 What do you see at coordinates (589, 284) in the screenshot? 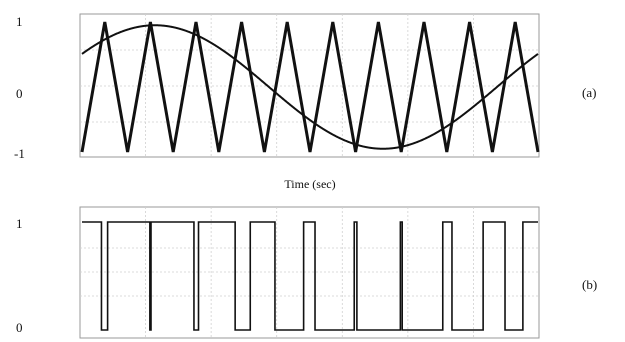
I see `panel-b-label: (b)` at bounding box center [589, 284].